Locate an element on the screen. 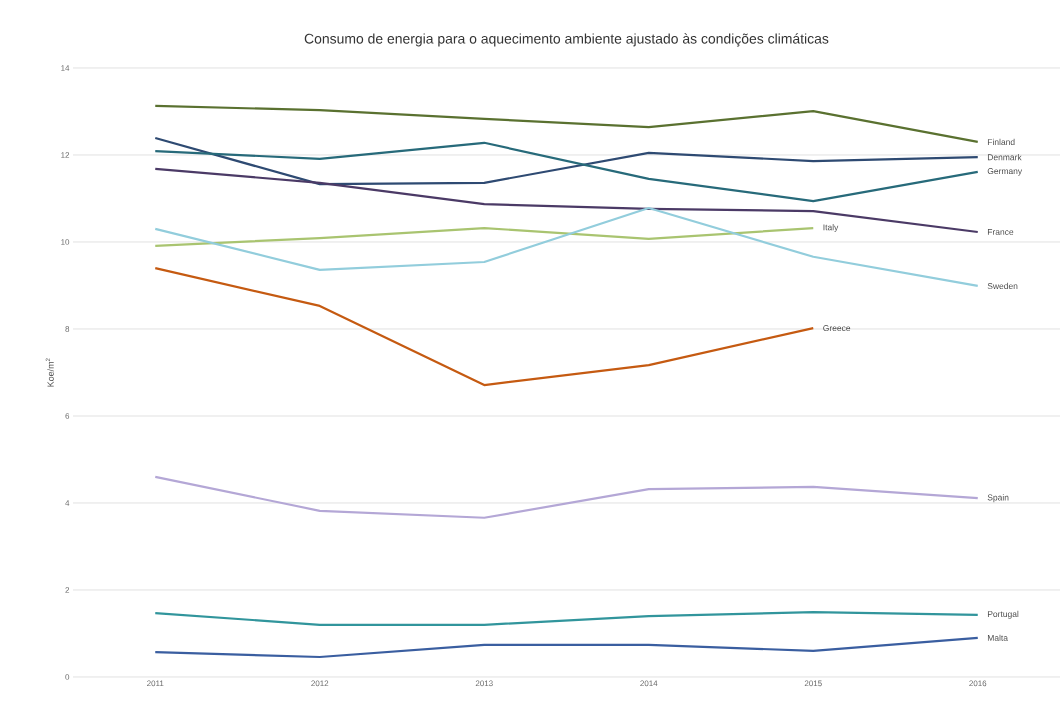 This screenshot has width=1064, height=707. series-label: Finland is located at coordinates (1001, 142).